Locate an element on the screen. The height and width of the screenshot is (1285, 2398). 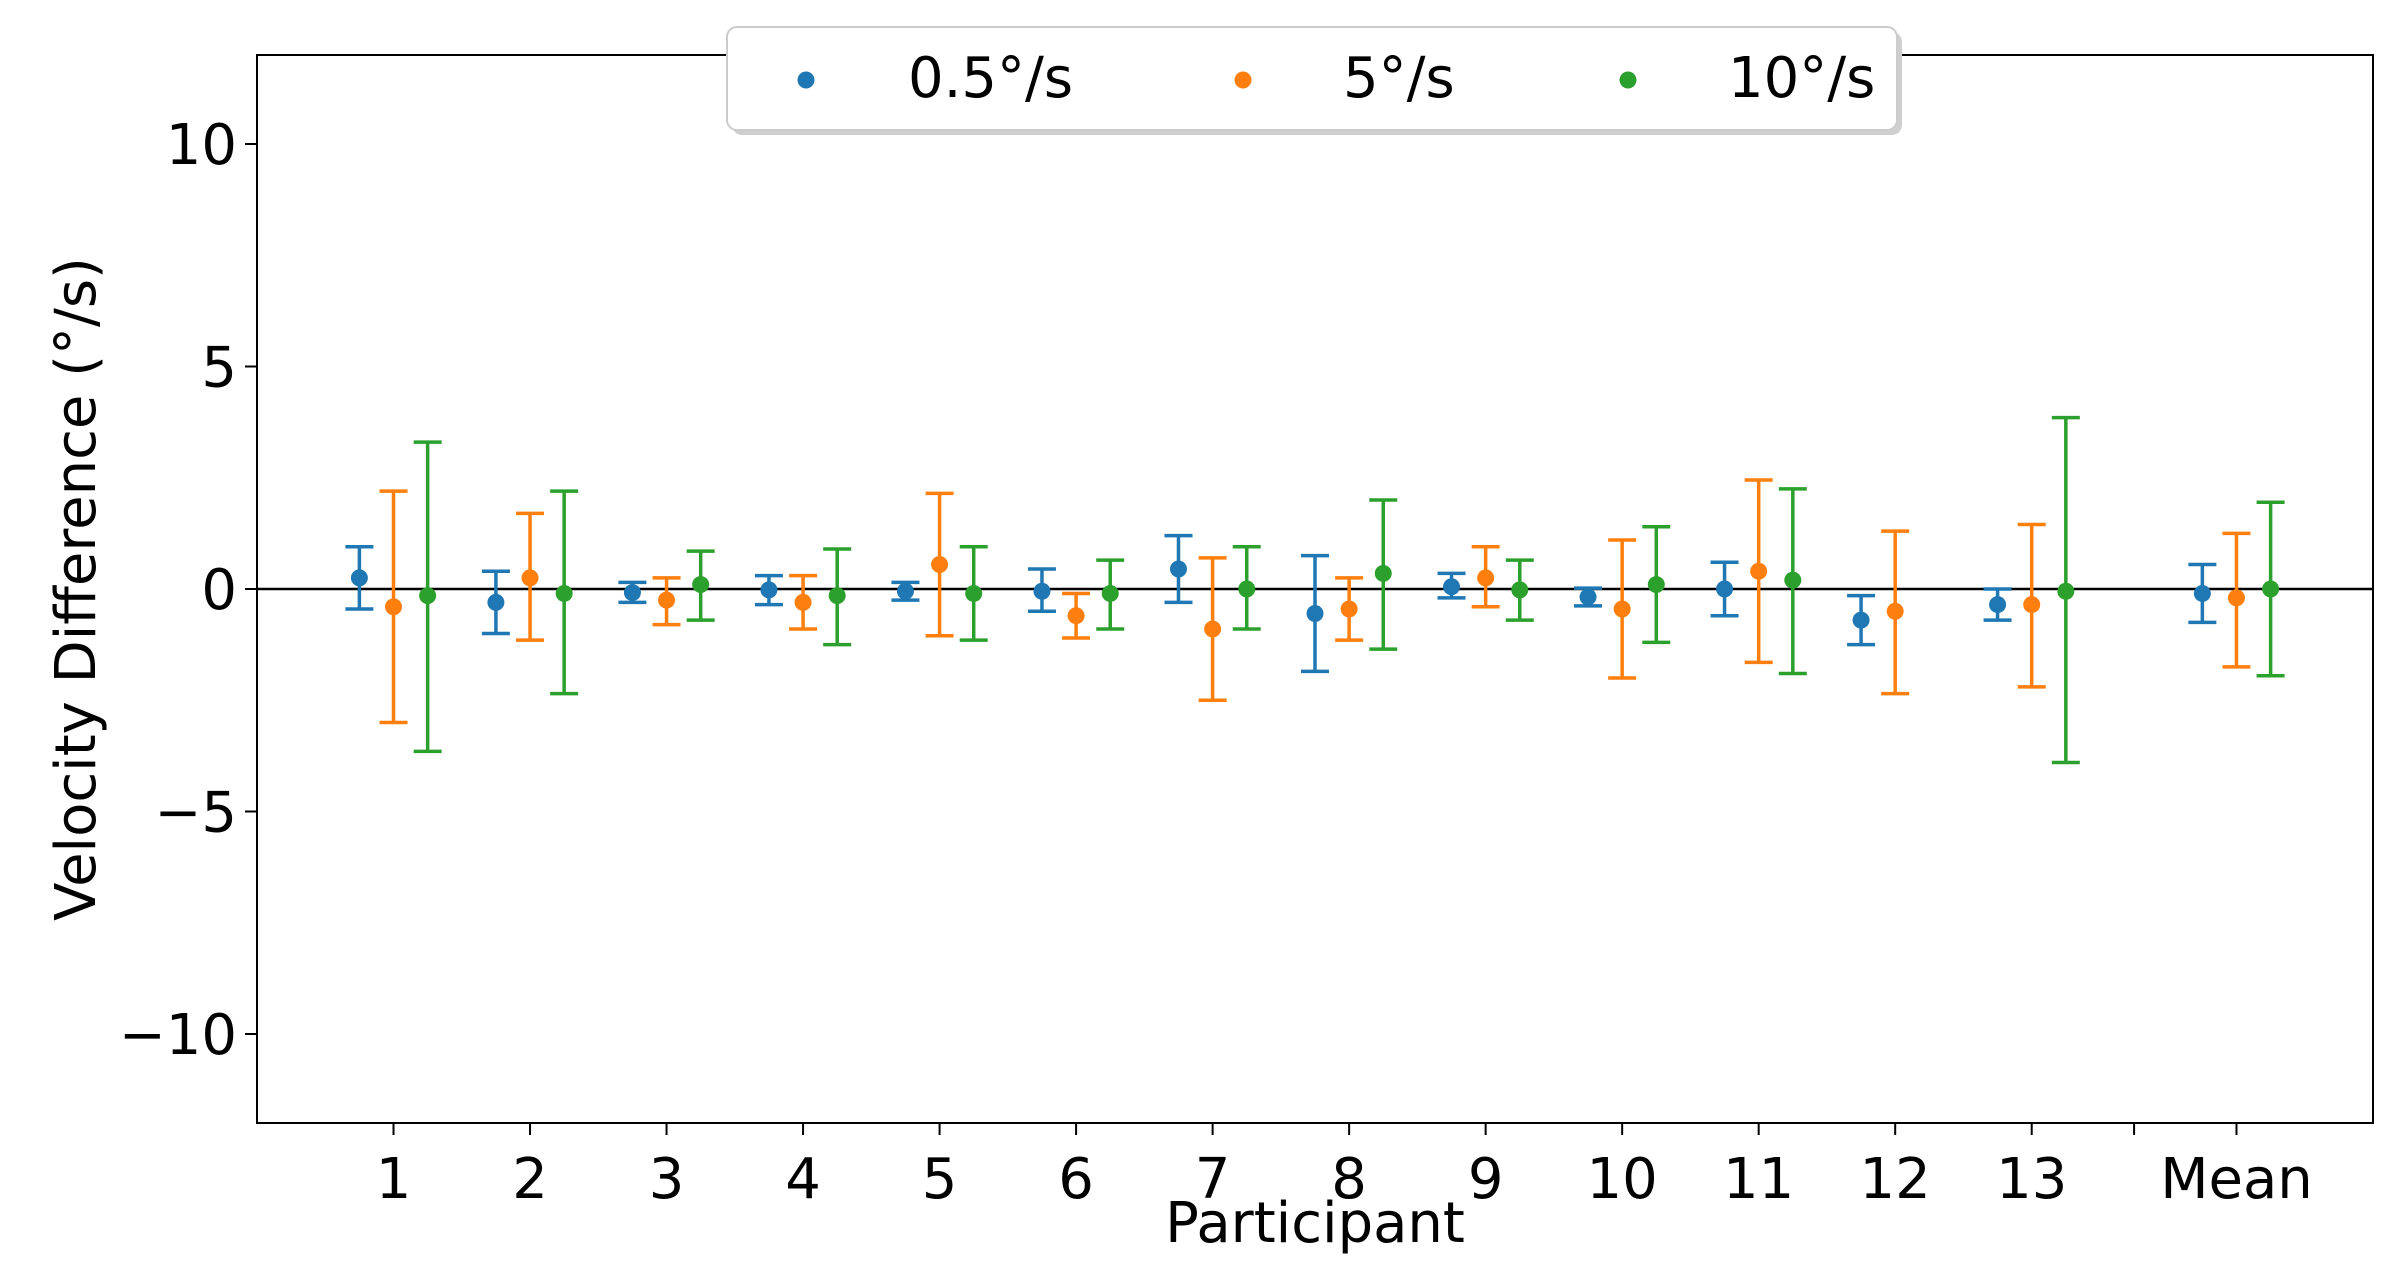
x-tick-label: 12 is located at coordinates (1895, 1179).